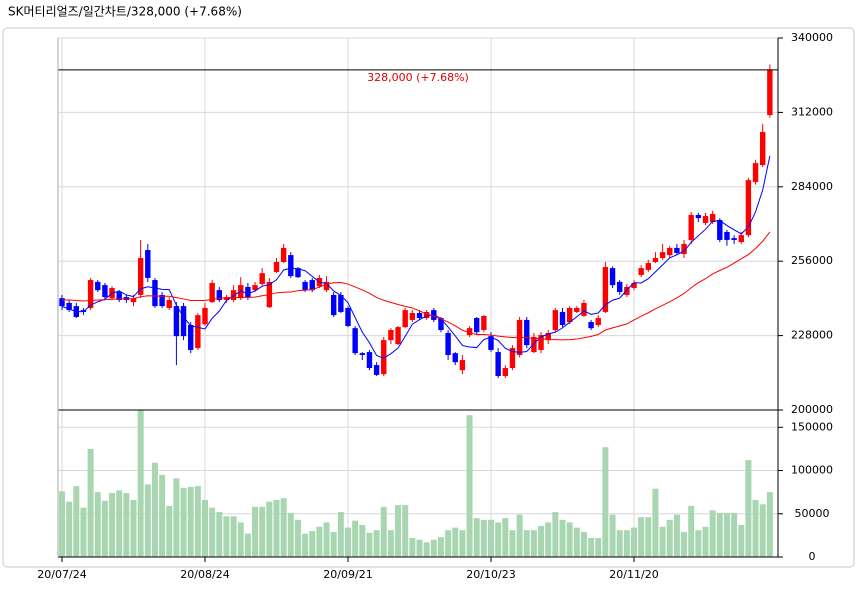 The height and width of the screenshot is (599, 859). Describe the element at coordinates (812, 556) in the screenshot. I see `y-tick-label: 0` at that location.